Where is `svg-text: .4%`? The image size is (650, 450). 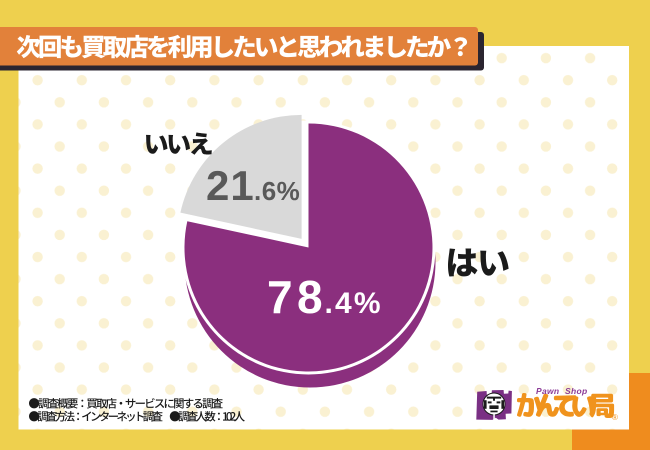 svg-text: .4% is located at coordinates (354, 303).